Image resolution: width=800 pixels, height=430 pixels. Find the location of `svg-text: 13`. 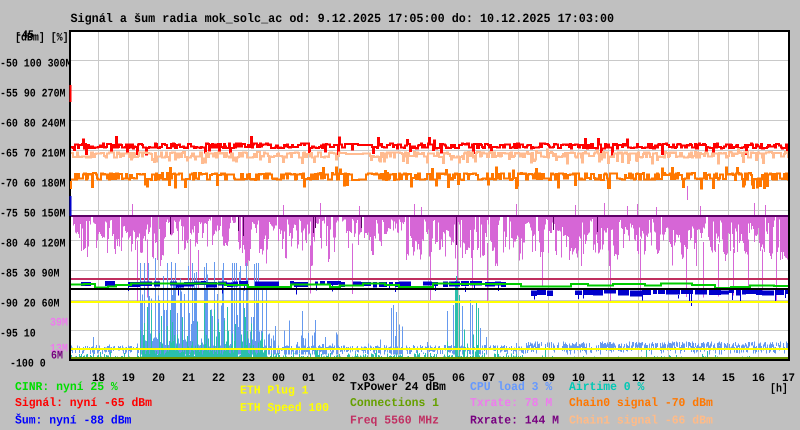

svg-text: 13 is located at coordinates (668, 378).